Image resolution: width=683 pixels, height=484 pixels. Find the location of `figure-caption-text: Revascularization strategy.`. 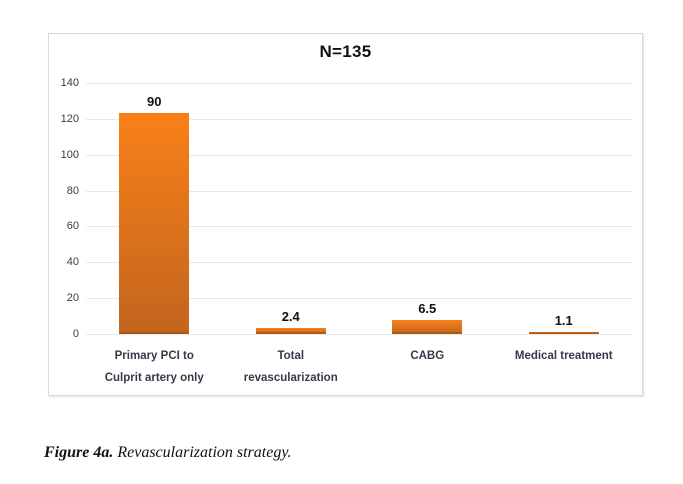

figure-caption-text: Revascularization strategy. is located at coordinates (202, 452).